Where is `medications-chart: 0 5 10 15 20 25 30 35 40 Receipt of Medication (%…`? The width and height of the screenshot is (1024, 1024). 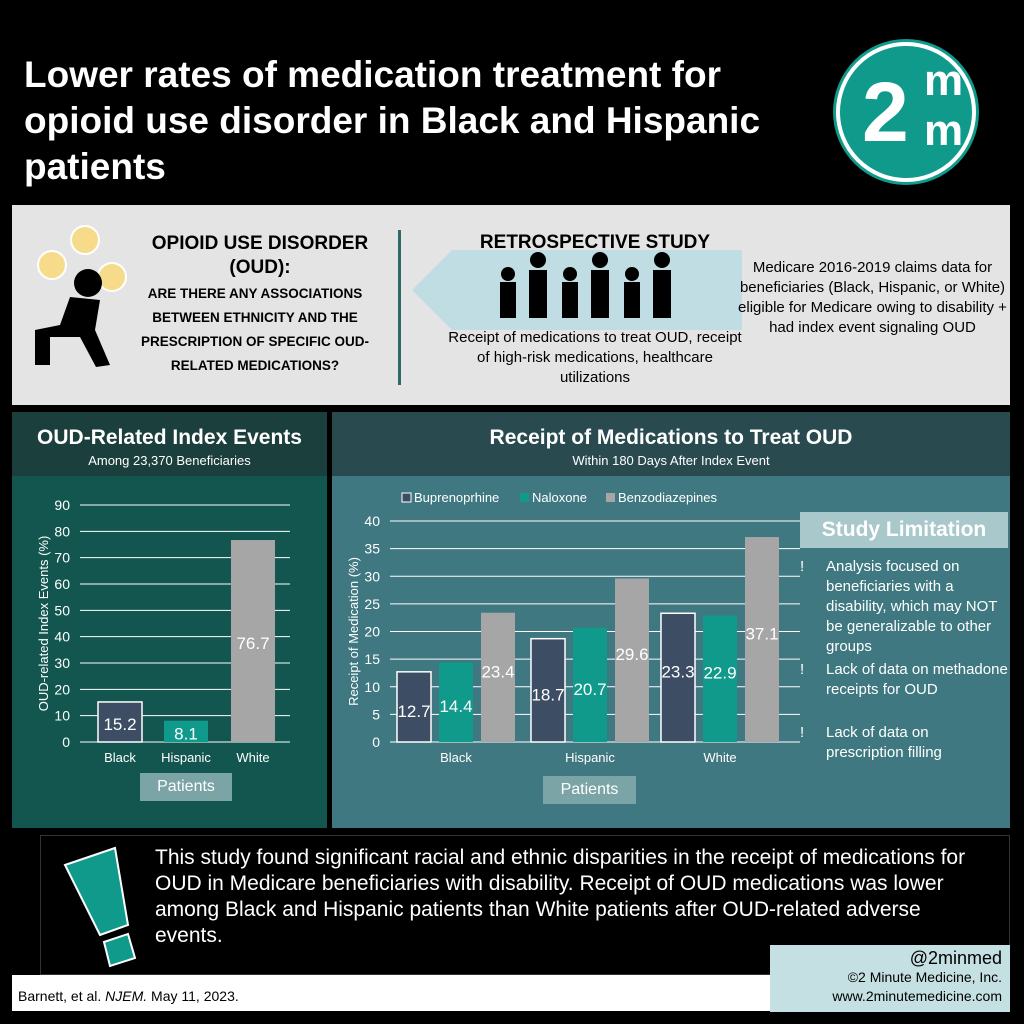 medications-chart: 0 5 10 15 20 25 30 35 40 Receipt of Medication (%… is located at coordinates (573, 627).